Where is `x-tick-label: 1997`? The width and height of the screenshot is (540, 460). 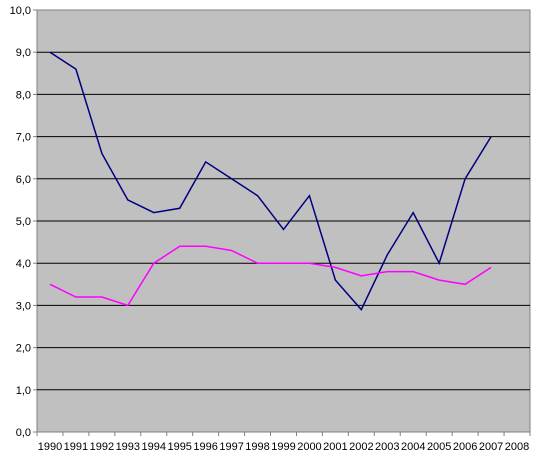 x-tick-label: 1997 is located at coordinates (231, 447).